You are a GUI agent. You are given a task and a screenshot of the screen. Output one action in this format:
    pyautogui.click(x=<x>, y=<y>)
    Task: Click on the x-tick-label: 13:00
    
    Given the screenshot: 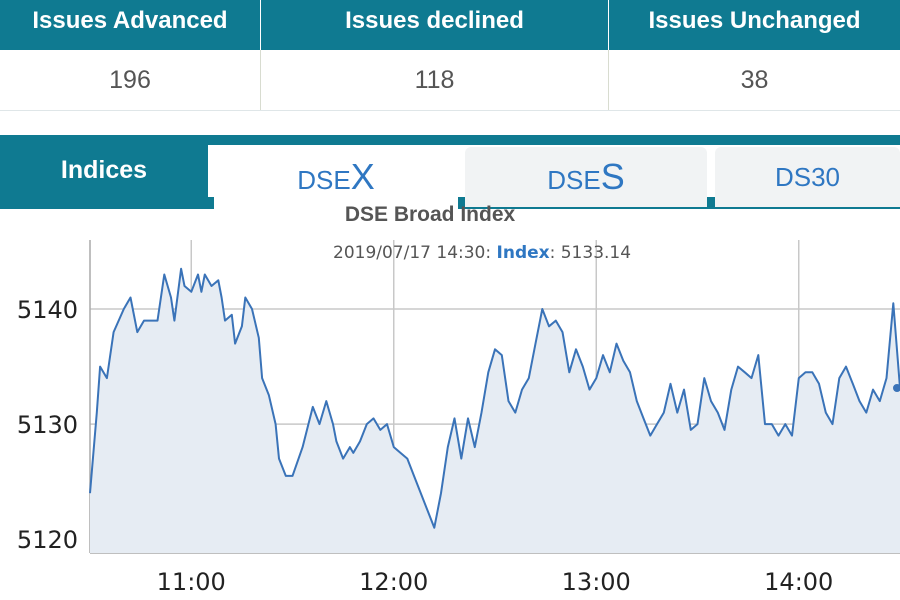 What is the action you would take?
    pyautogui.click(x=596, y=582)
    